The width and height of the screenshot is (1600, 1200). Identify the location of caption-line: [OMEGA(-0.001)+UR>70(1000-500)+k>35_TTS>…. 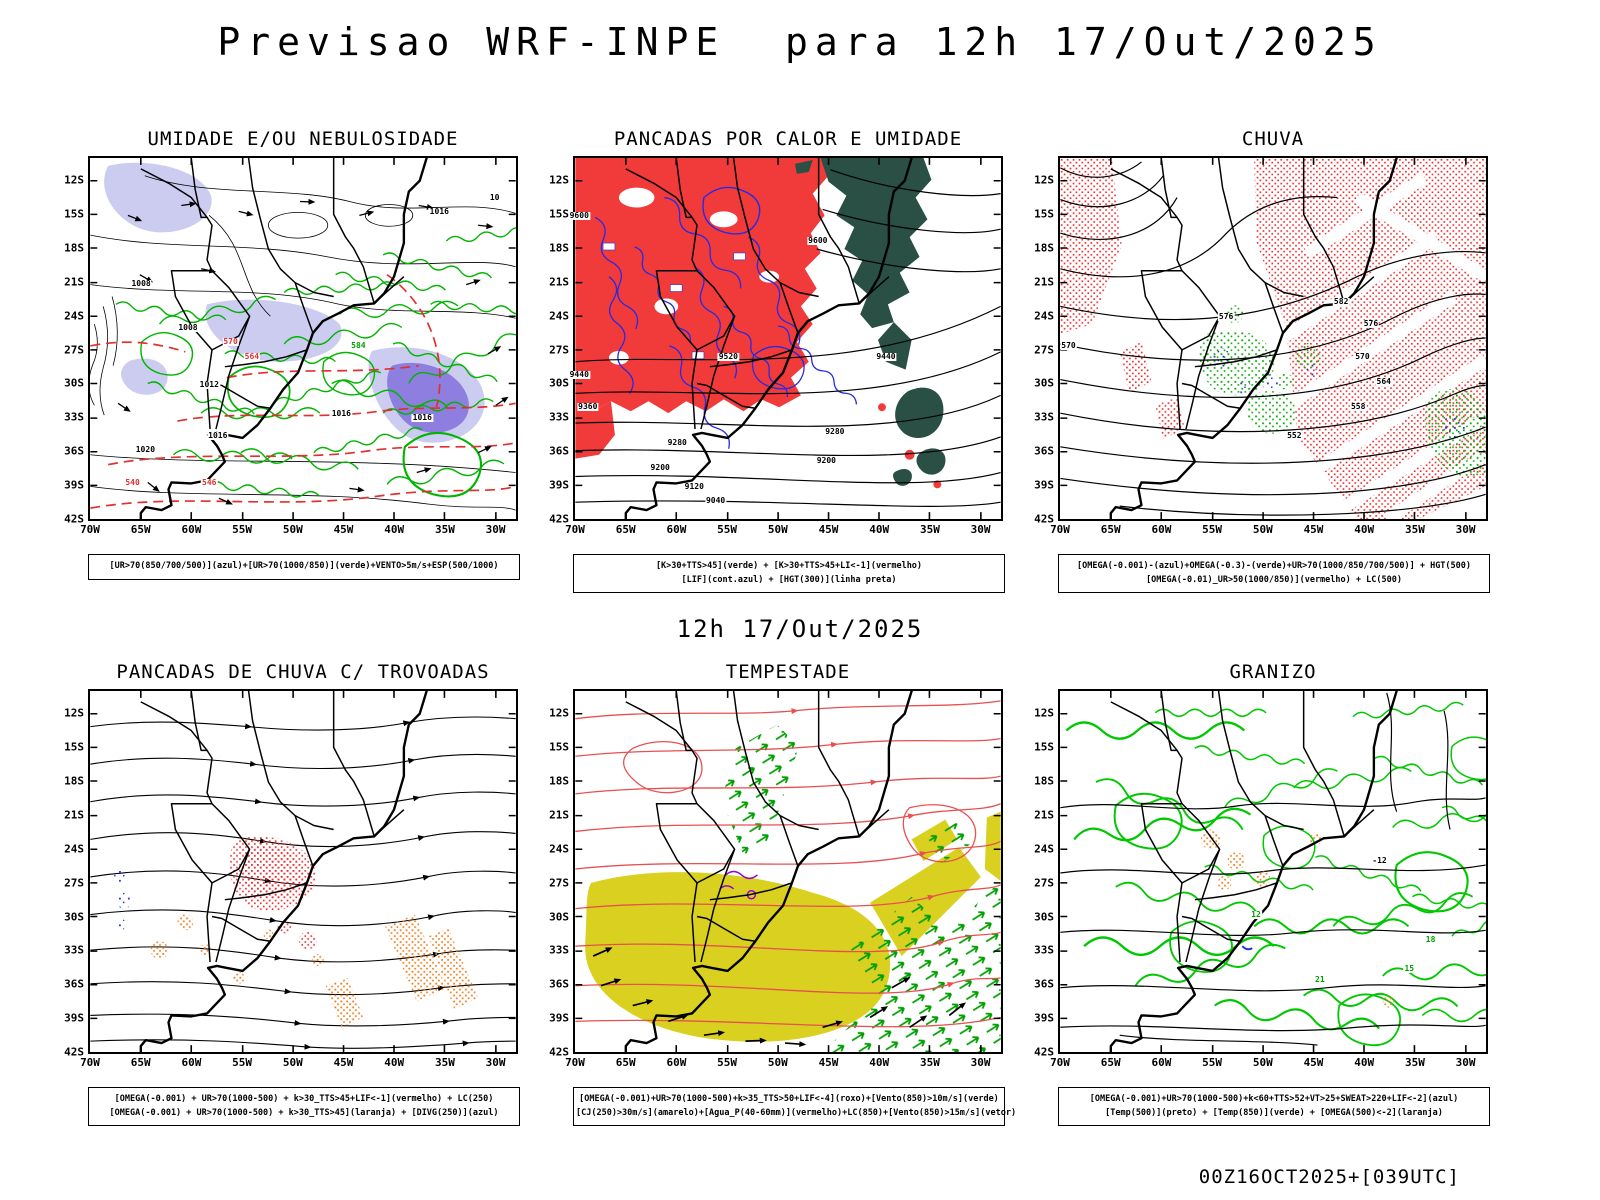
(789, 1099).